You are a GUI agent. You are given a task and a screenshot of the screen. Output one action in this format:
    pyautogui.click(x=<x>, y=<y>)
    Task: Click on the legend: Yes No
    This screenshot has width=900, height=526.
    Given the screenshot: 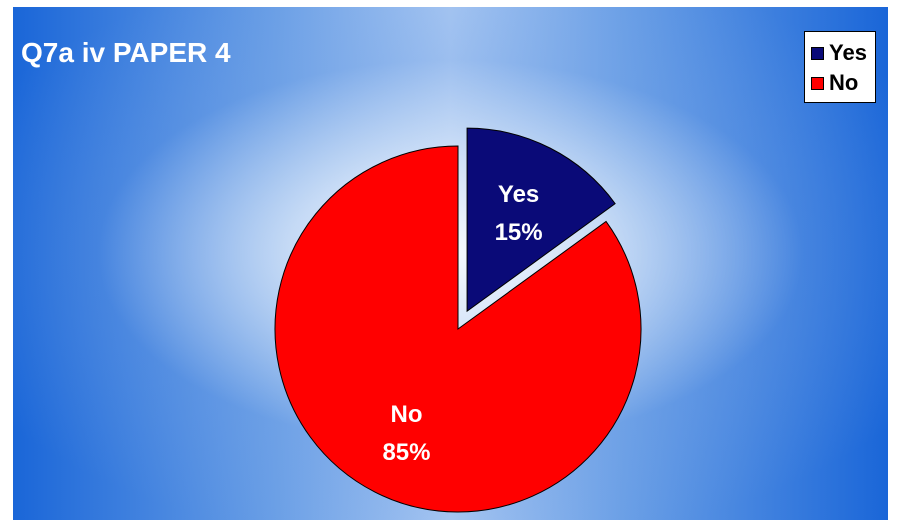 What is the action you would take?
    pyautogui.click(x=840, y=67)
    